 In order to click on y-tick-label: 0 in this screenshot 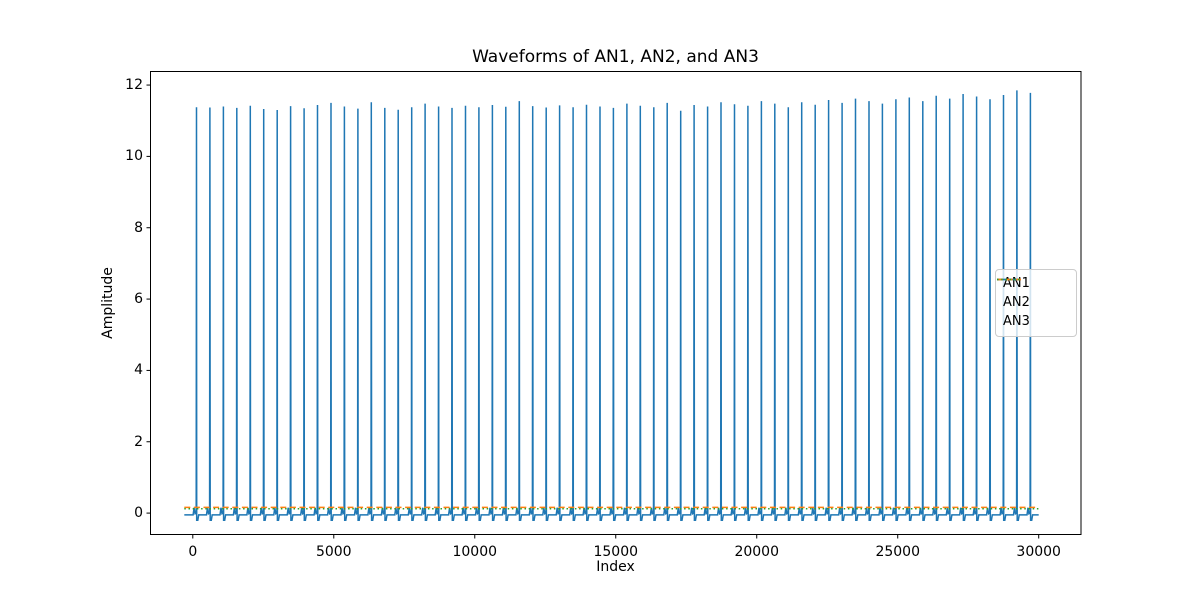, I will do `click(138, 513)`.